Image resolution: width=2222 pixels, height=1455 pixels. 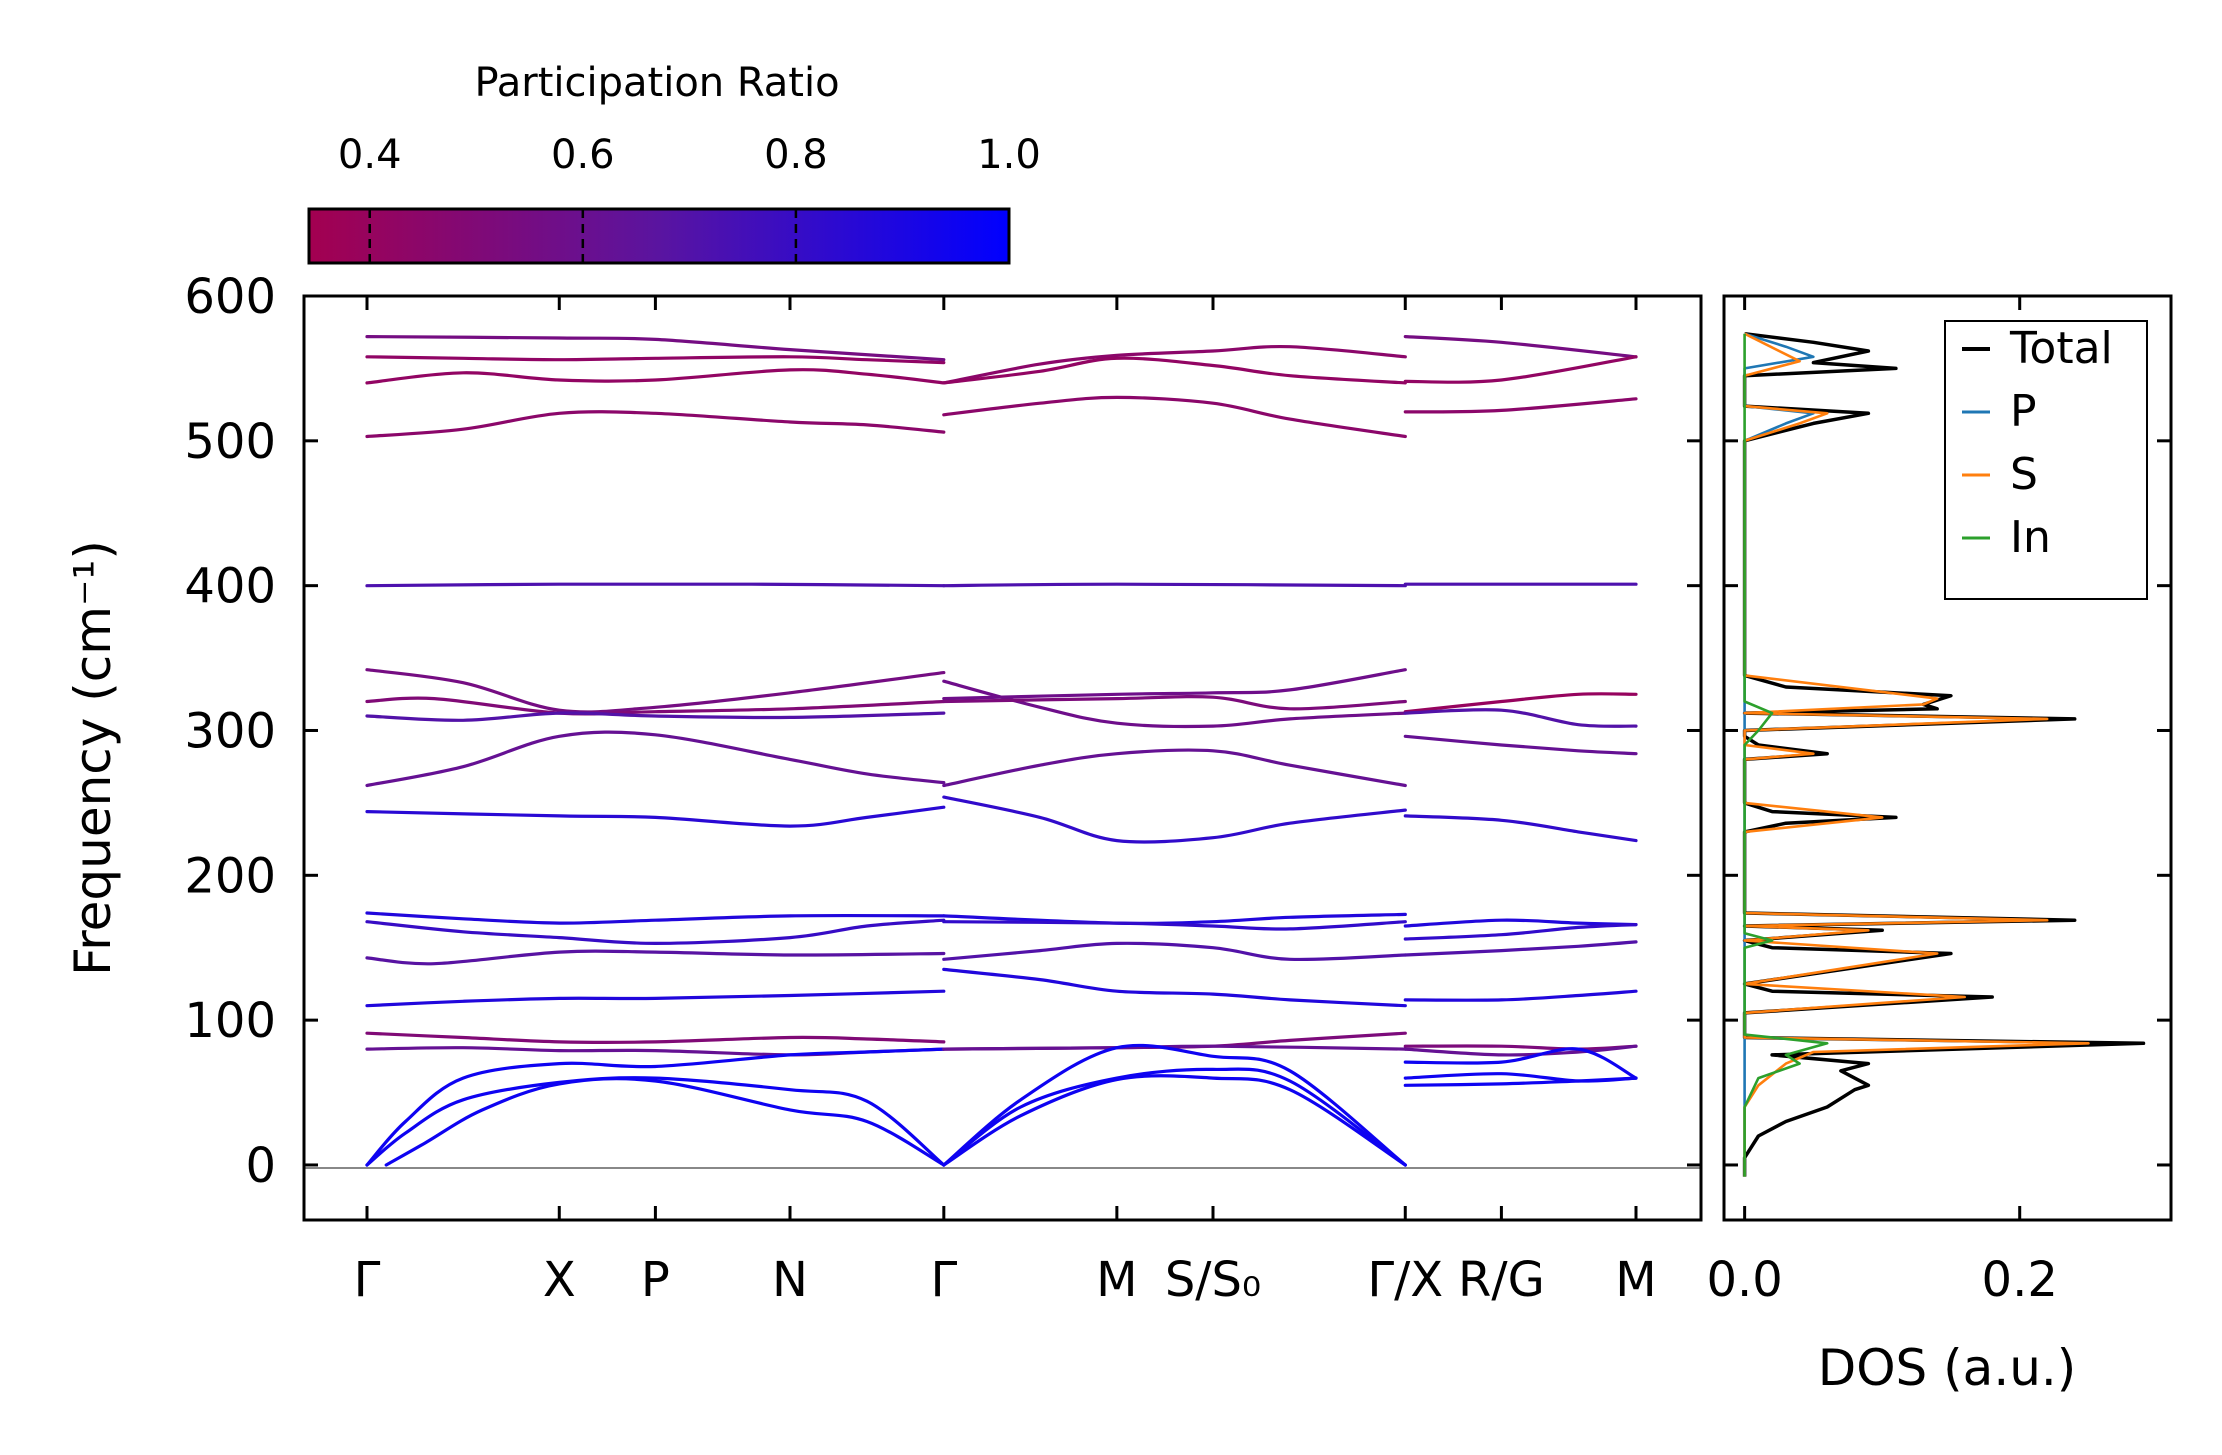 I want to click on dos-x-tick-label: 0.0, so click(x=1744, y=1280).